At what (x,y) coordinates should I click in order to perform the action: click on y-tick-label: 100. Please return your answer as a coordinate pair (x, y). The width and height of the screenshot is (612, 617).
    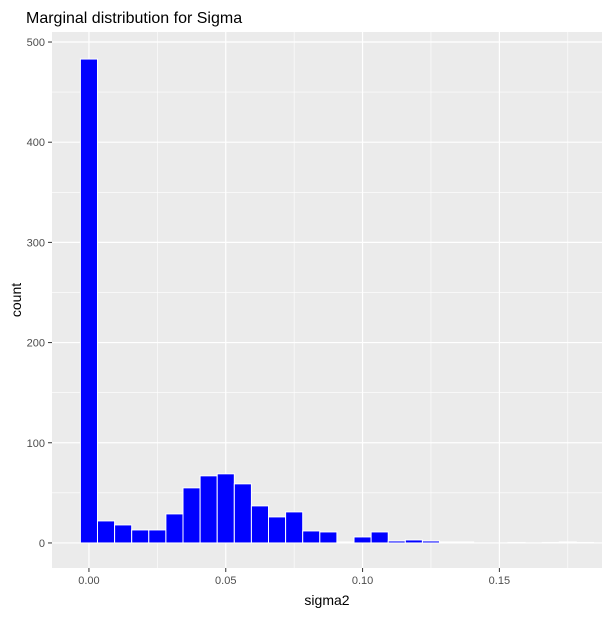
    Looking at the image, I should click on (36, 444).